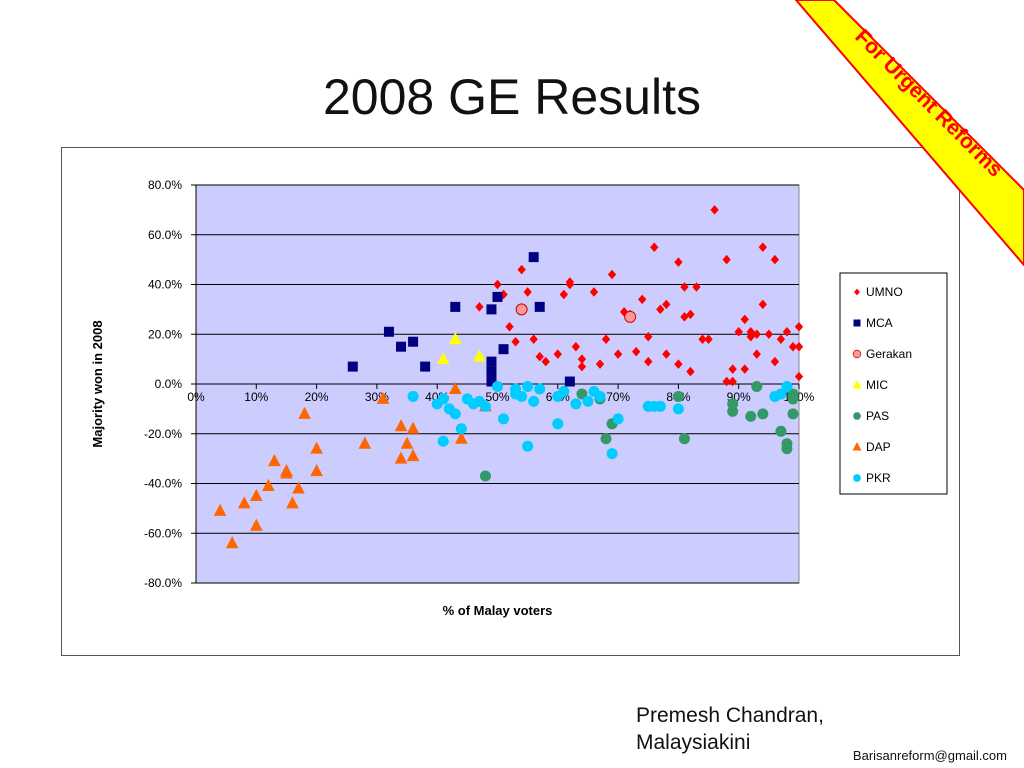 This screenshot has width=1024, height=768. Describe the element at coordinates (317, 397) in the screenshot. I see `x-tick-label: 20%` at that location.